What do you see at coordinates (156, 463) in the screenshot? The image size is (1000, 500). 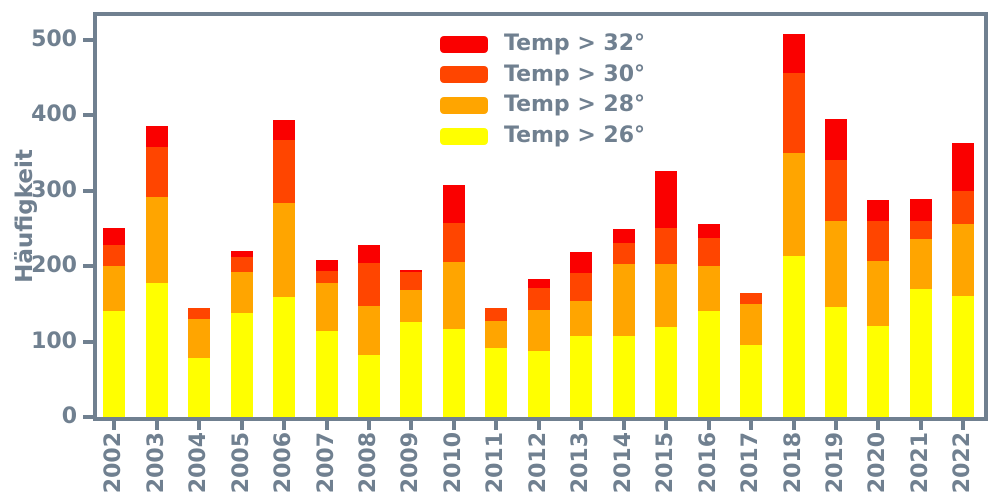 I see `x-tick-label: 2003` at bounding box center [156, 463].